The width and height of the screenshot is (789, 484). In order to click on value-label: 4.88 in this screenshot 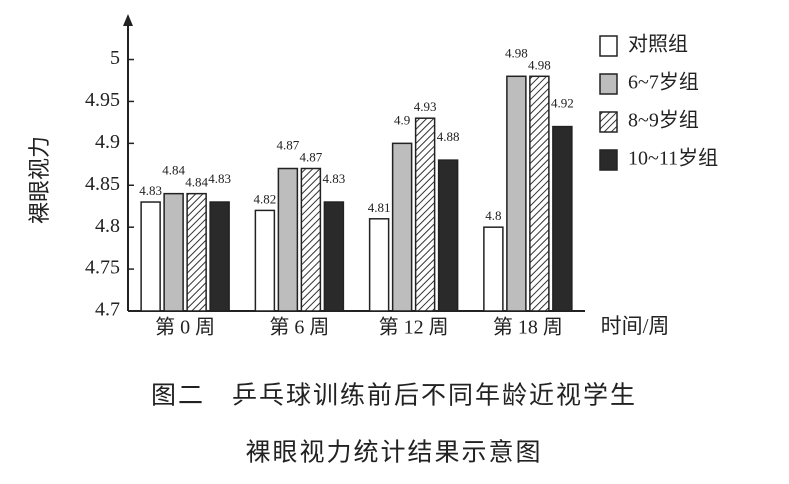, I will do `click(448, 136)`.